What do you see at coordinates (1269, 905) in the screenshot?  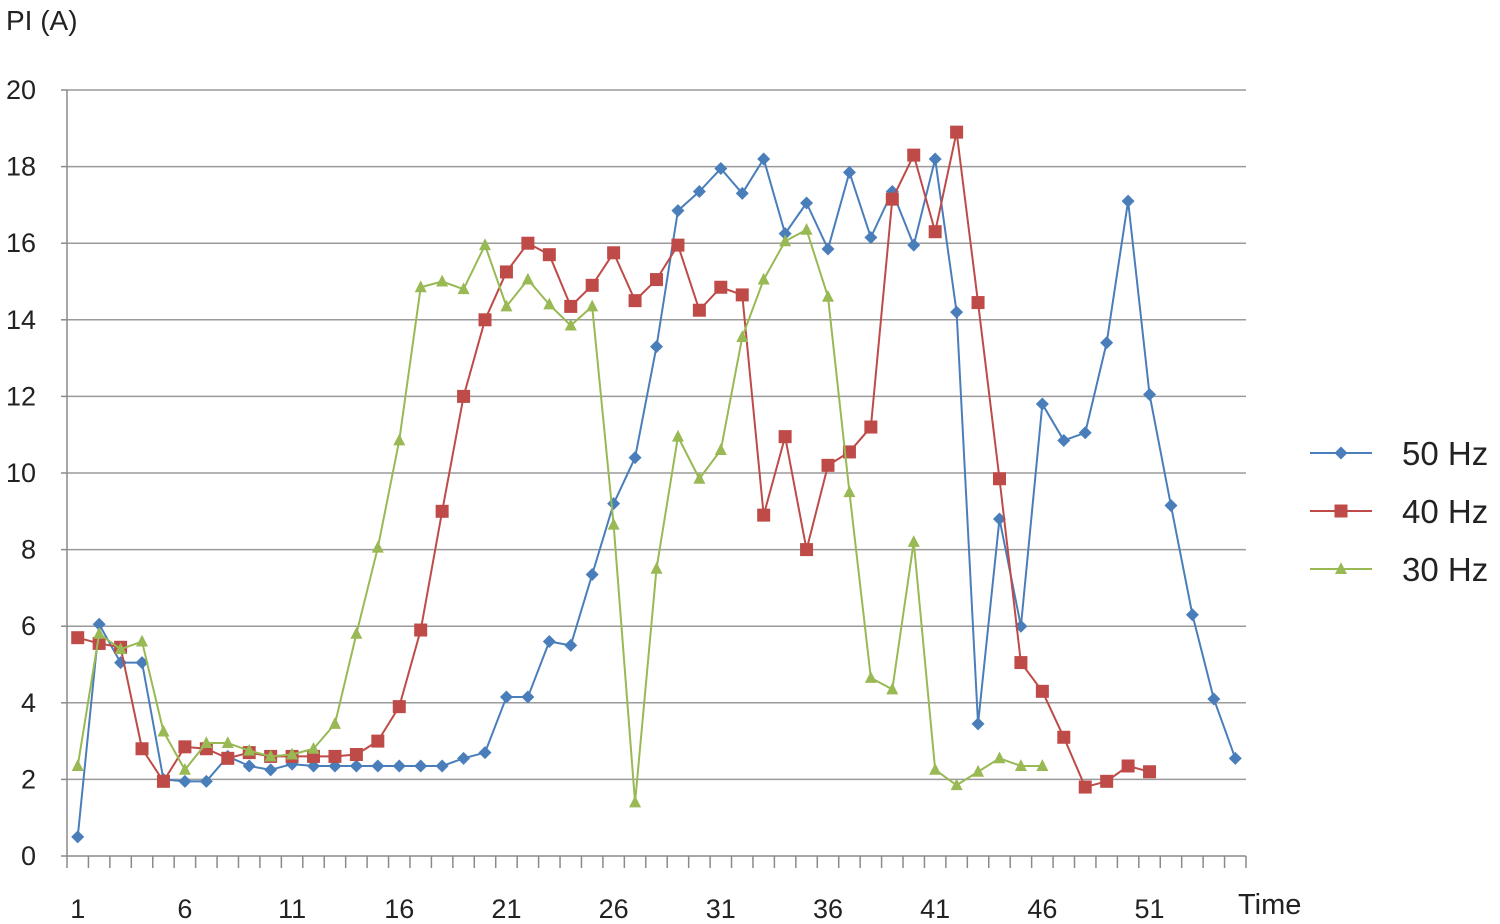 I see `x-axis-label: Time` at bounding box center [1269, 905].